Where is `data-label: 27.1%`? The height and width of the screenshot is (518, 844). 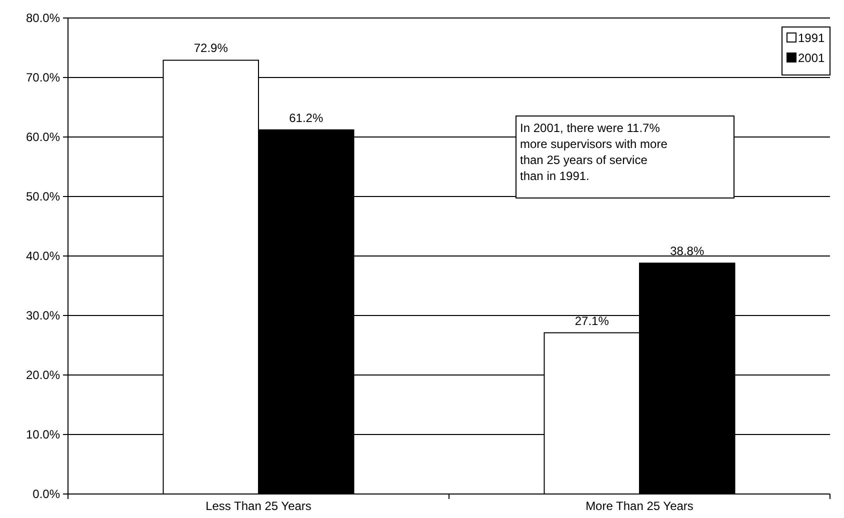 data-label: 27.1% is located at coordinates (592, 321).